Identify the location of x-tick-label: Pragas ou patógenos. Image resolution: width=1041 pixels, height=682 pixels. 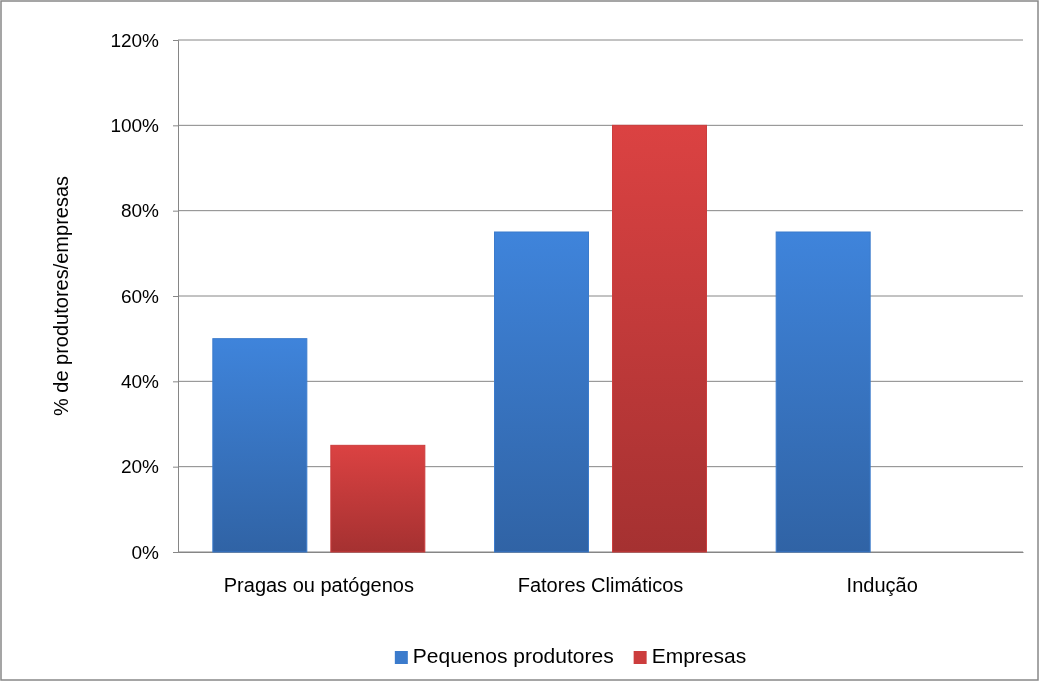
(318, 585).